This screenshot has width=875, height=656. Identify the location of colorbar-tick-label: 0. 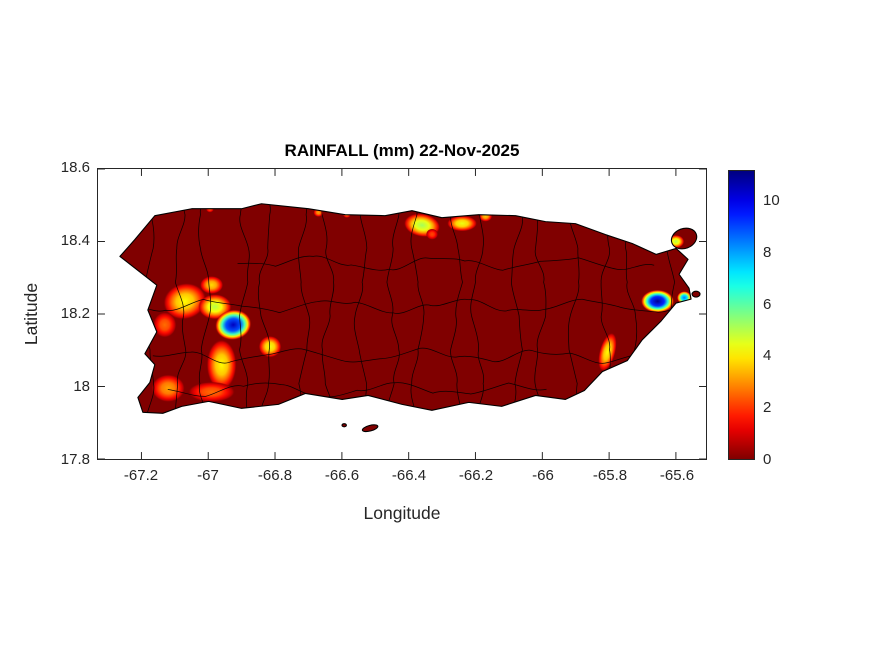
(767, 459).